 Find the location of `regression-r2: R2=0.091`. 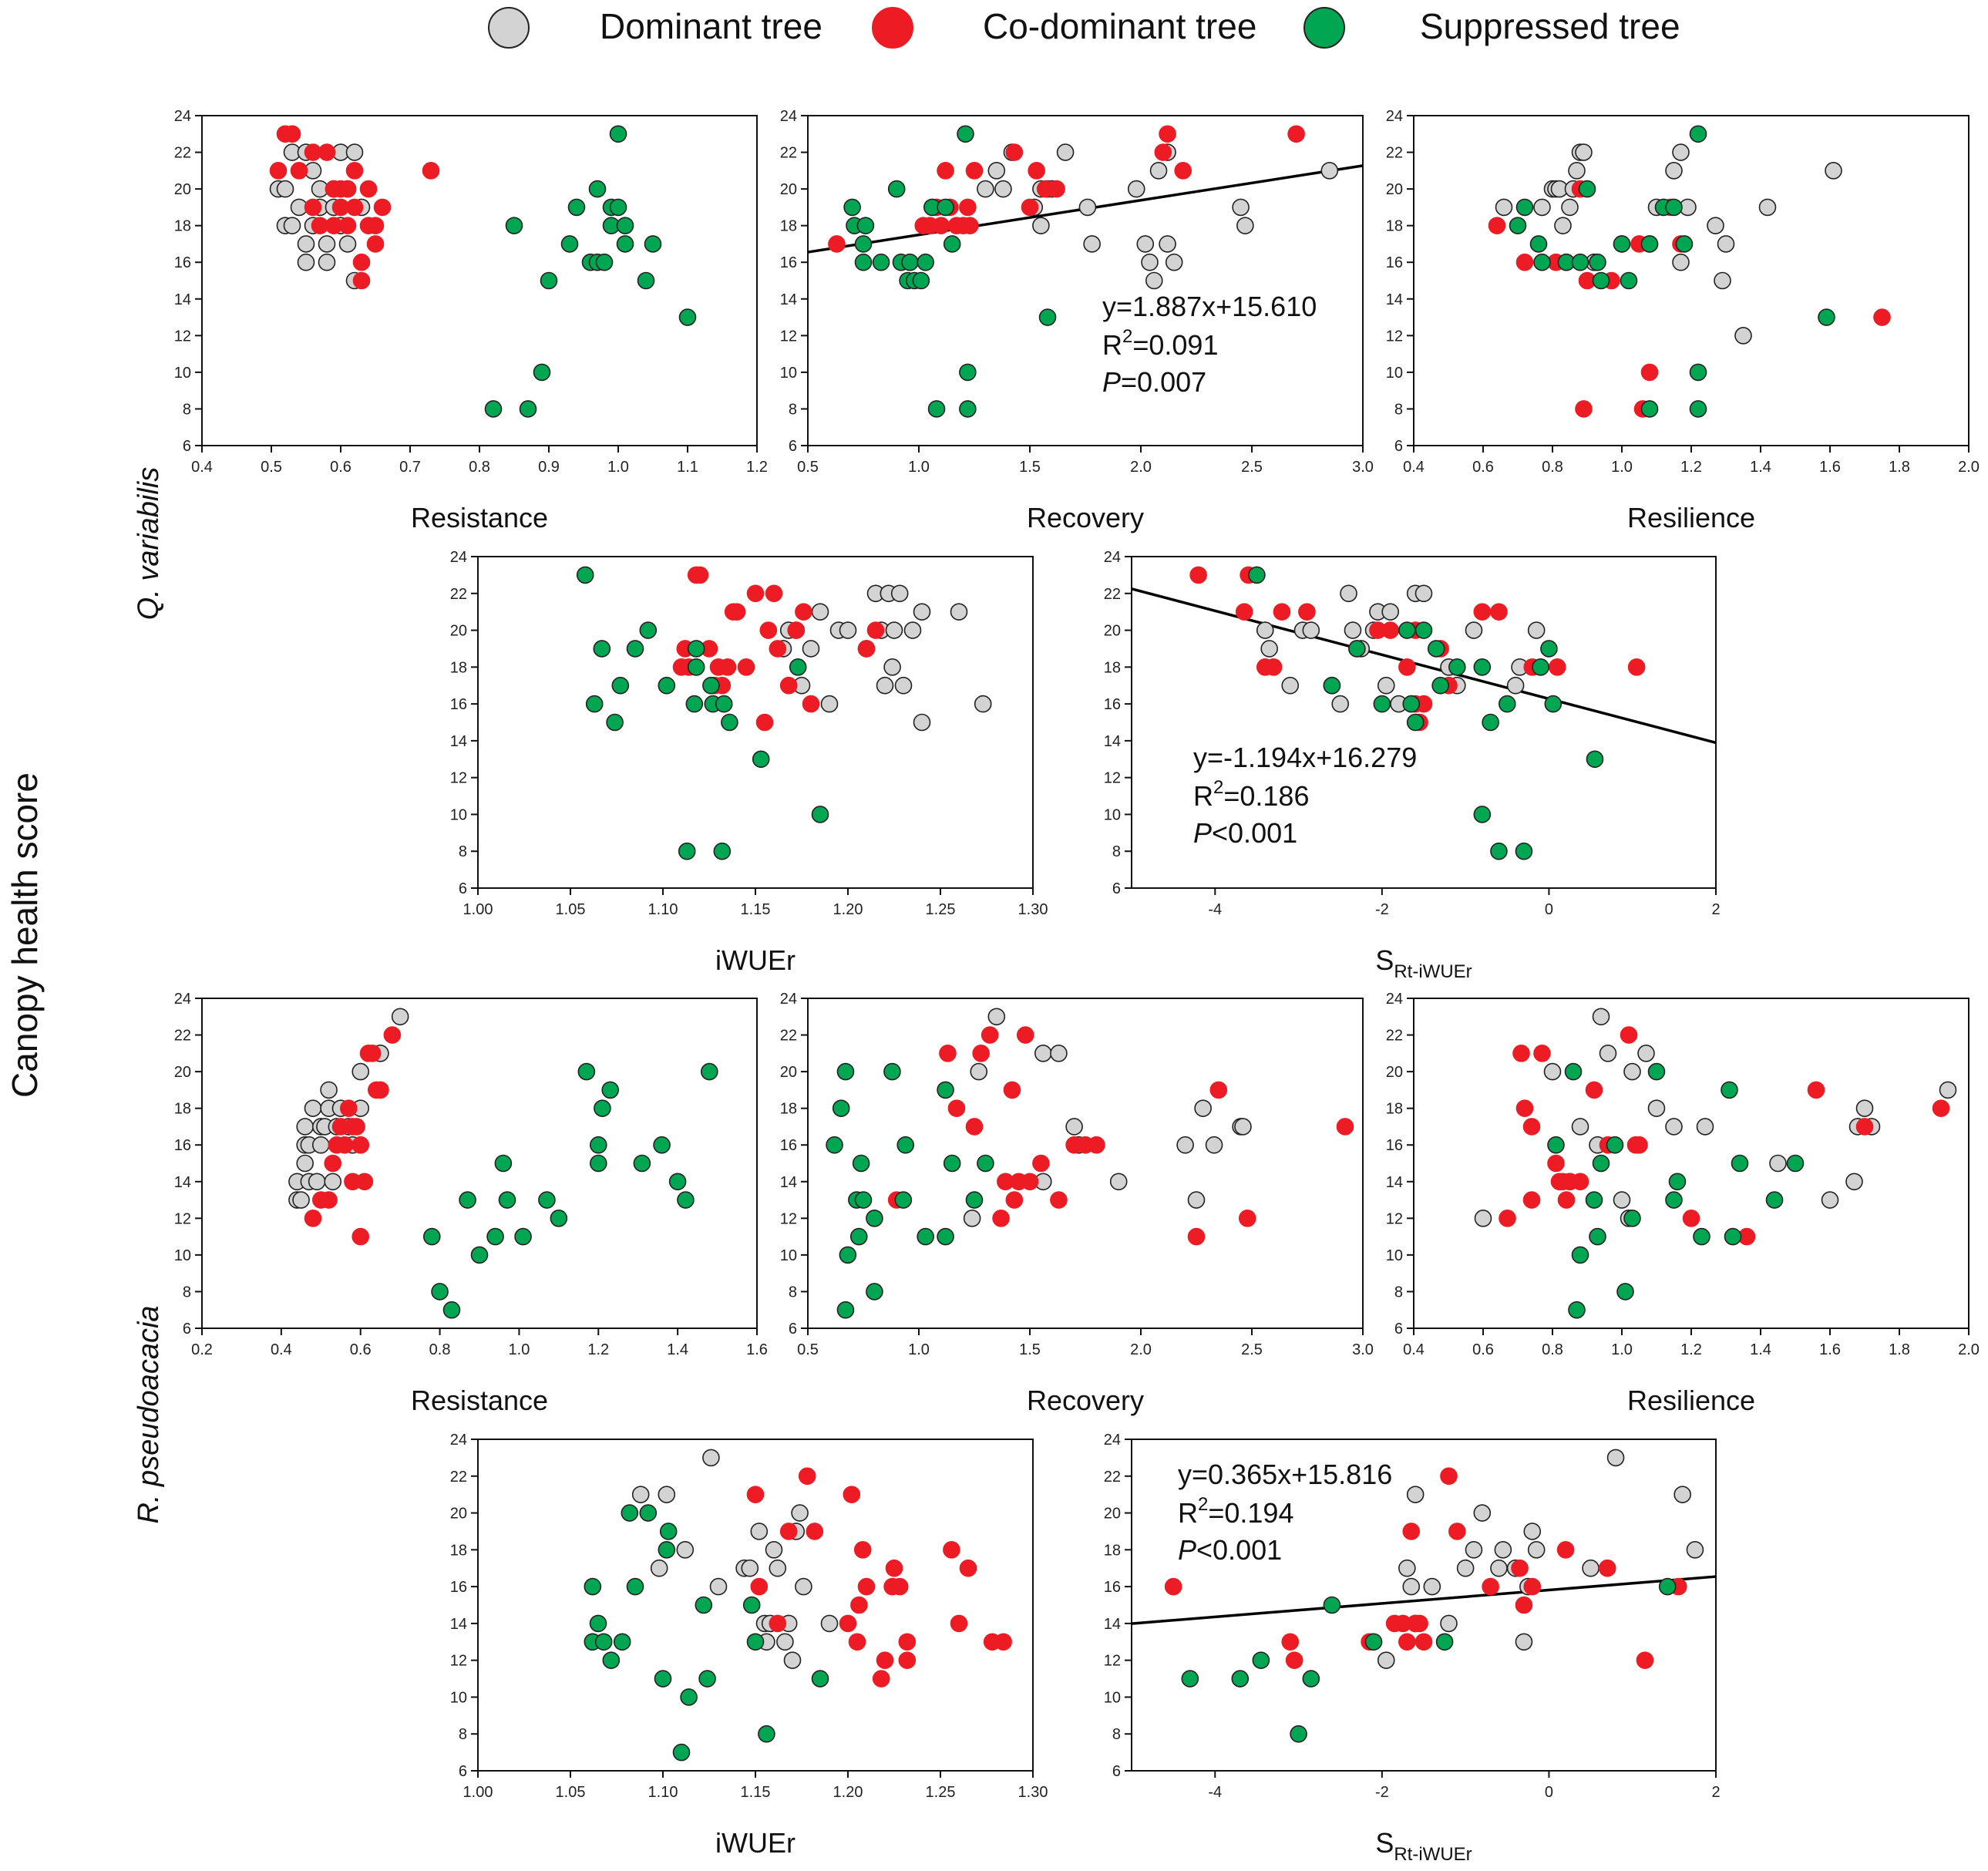

regression-r2: R2=0.091 is located at coordinates (1160, 344).